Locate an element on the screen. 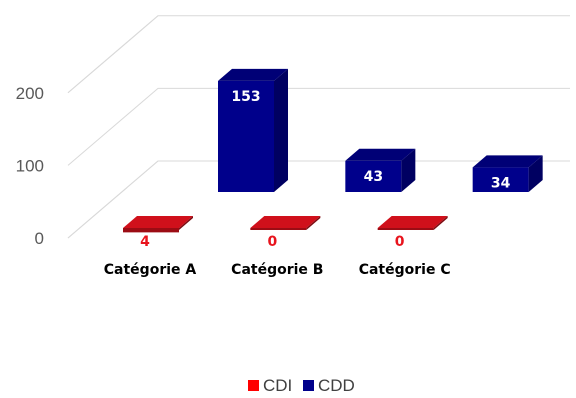 The image size is (576, 398). data-label-cdd-3: 34 is located at coordinates (501, 183).